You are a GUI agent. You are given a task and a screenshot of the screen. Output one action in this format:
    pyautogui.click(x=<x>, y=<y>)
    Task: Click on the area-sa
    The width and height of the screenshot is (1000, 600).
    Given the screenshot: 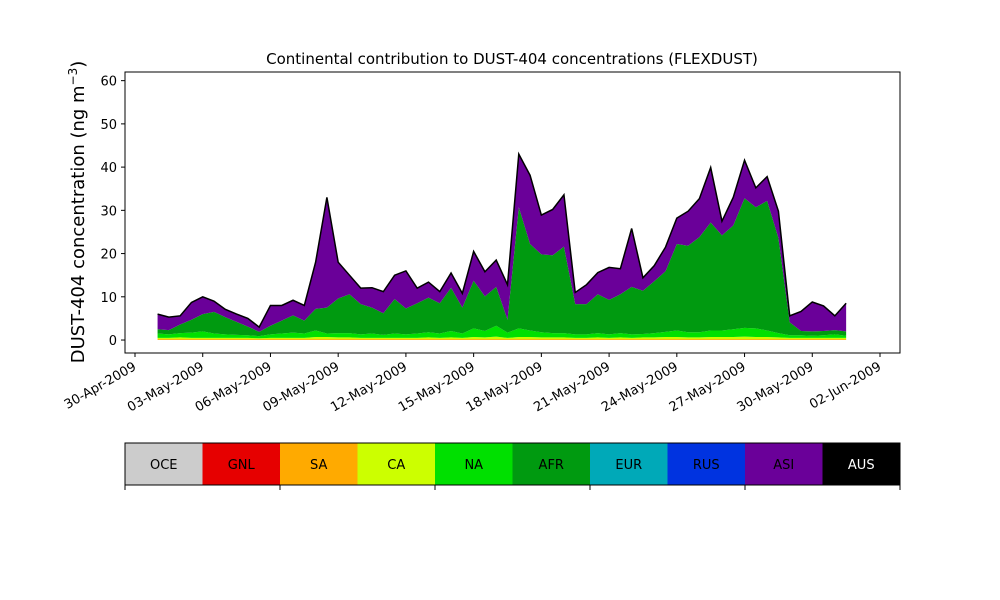 What is the action you would take?
    pyautogui.click(x=502, y=340)
    